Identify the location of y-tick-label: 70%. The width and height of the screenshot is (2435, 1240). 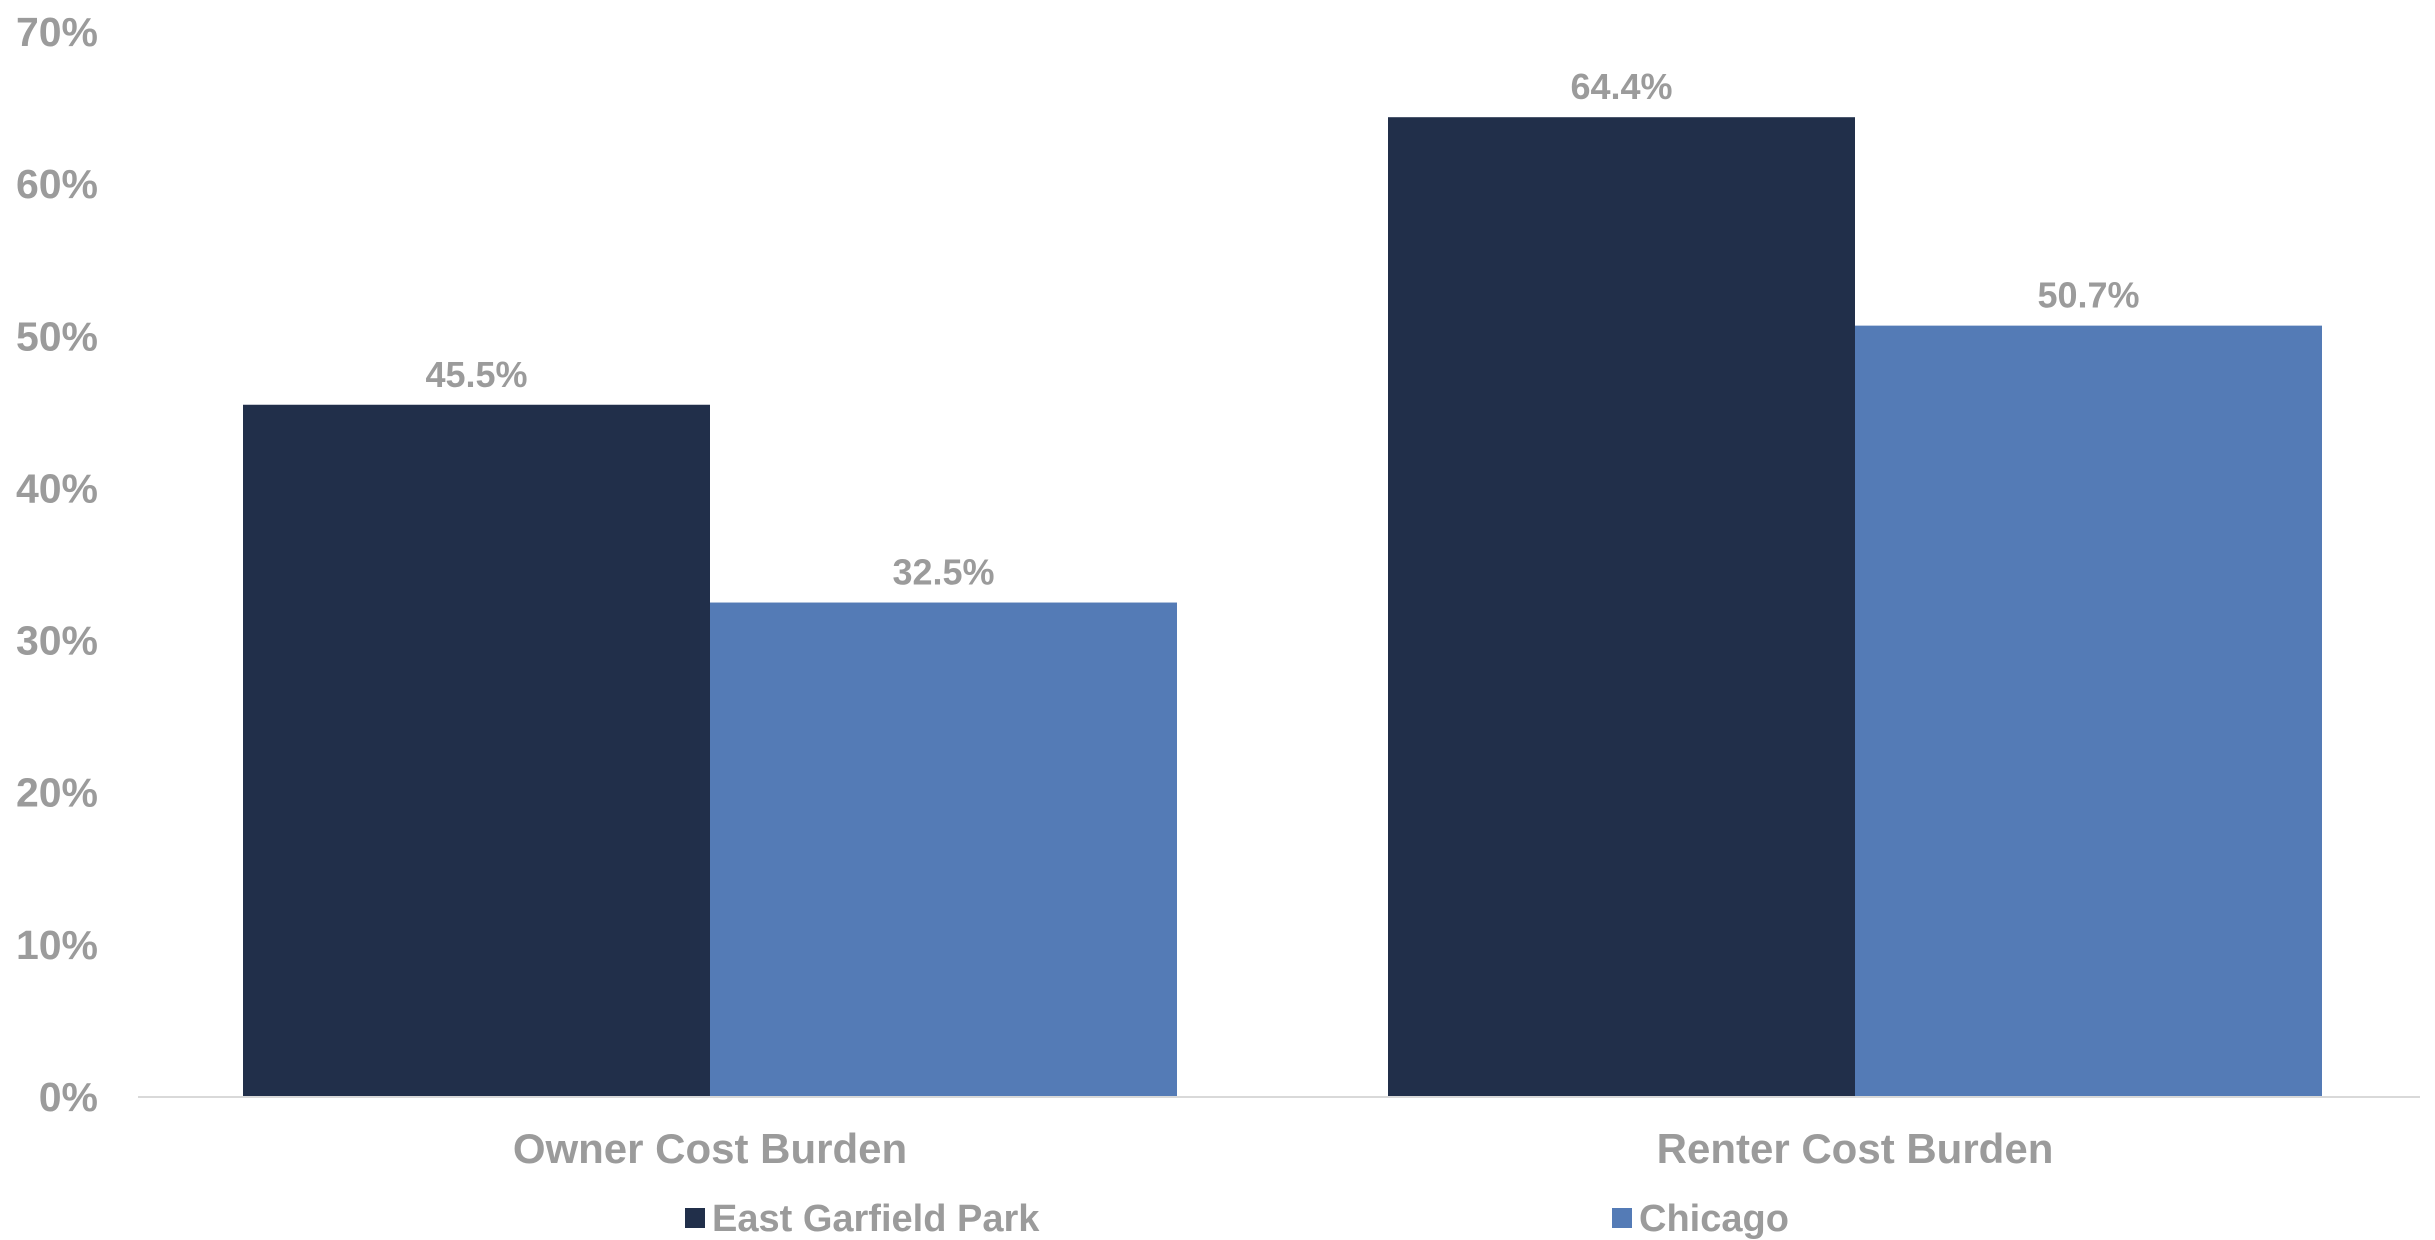
(57, 32).